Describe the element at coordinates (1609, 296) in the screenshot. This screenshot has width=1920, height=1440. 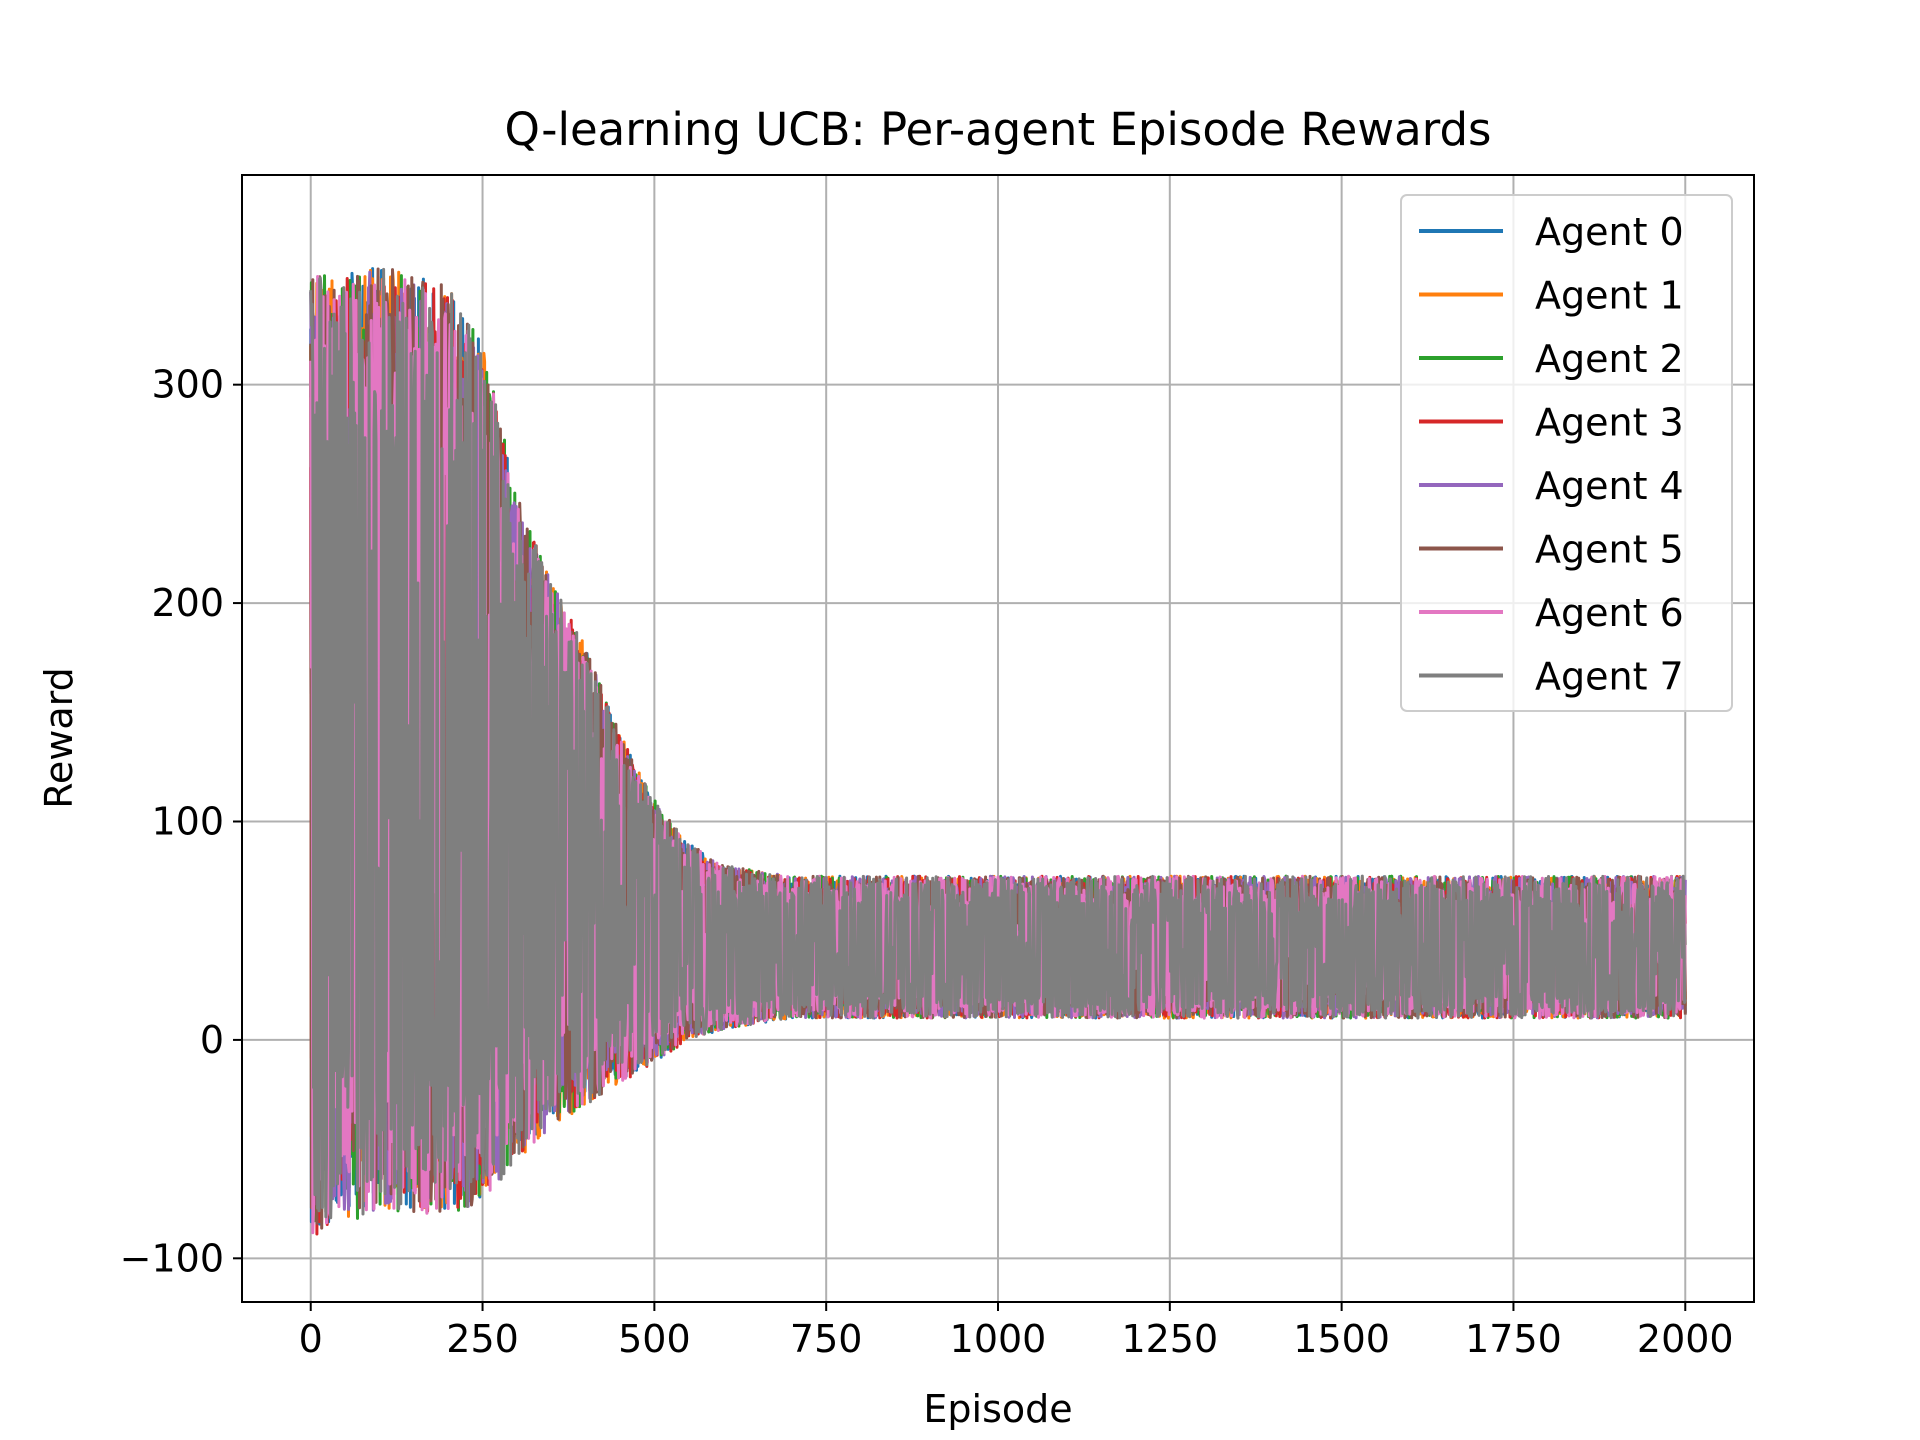
I see `legend-label: Agent 1` at that location.